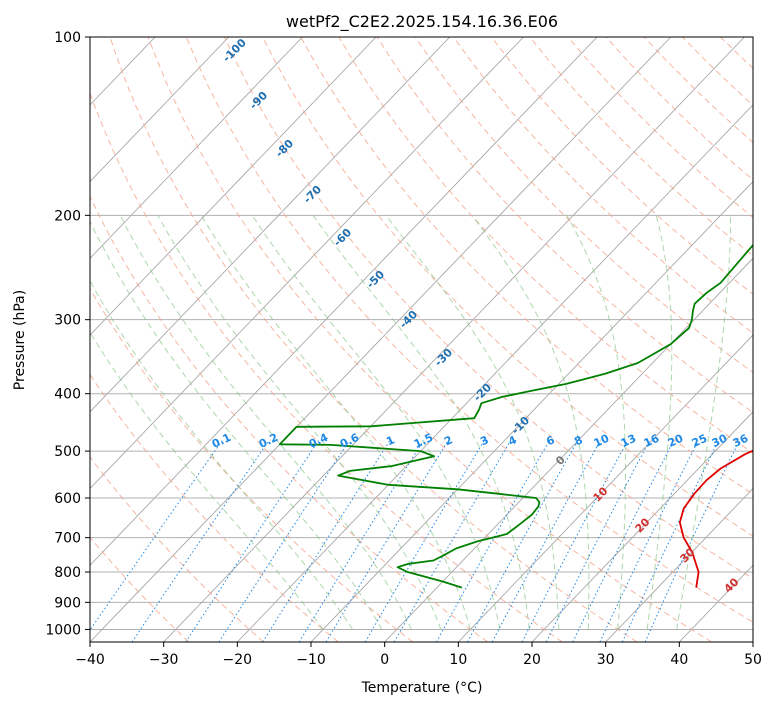 The width and height of the screenshot is (775, 708). Describe the element at coordinates (67, 499) in the screenshot. I see `y-tick-label: 600` at that location.